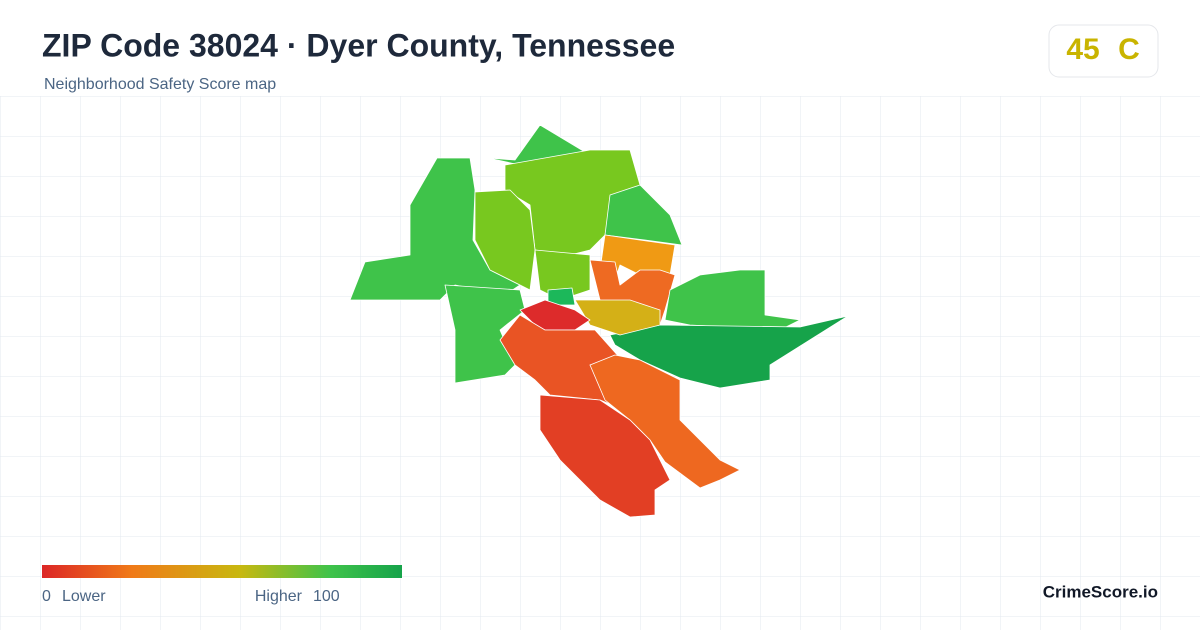  I want to click on score-badge, so click(1103, 51).